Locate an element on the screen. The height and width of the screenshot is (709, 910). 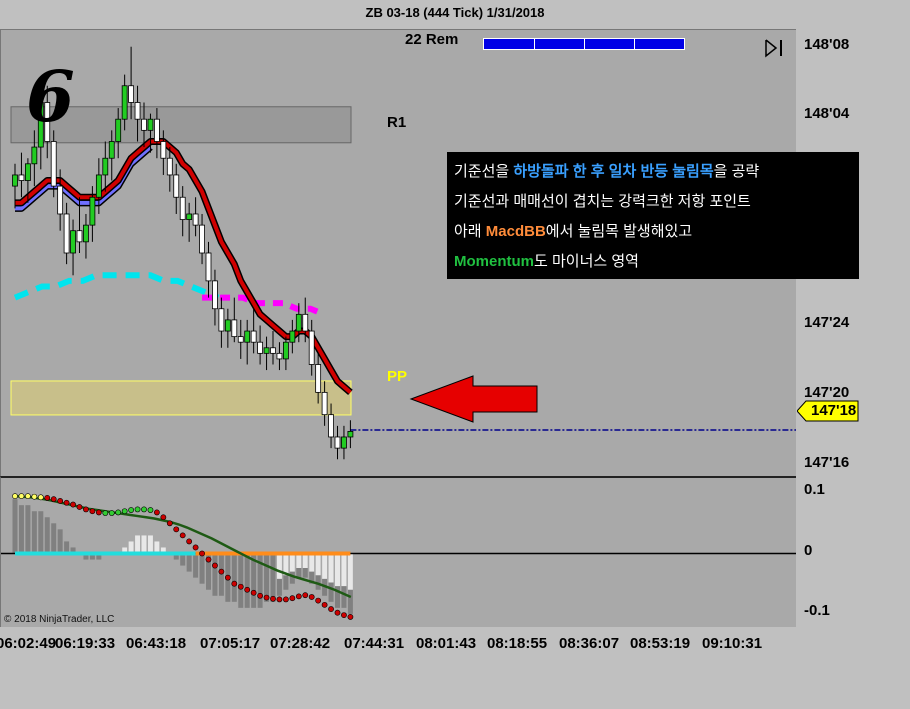
tick-remaining-label: 22 Rem is located at coordinates (432, 39).